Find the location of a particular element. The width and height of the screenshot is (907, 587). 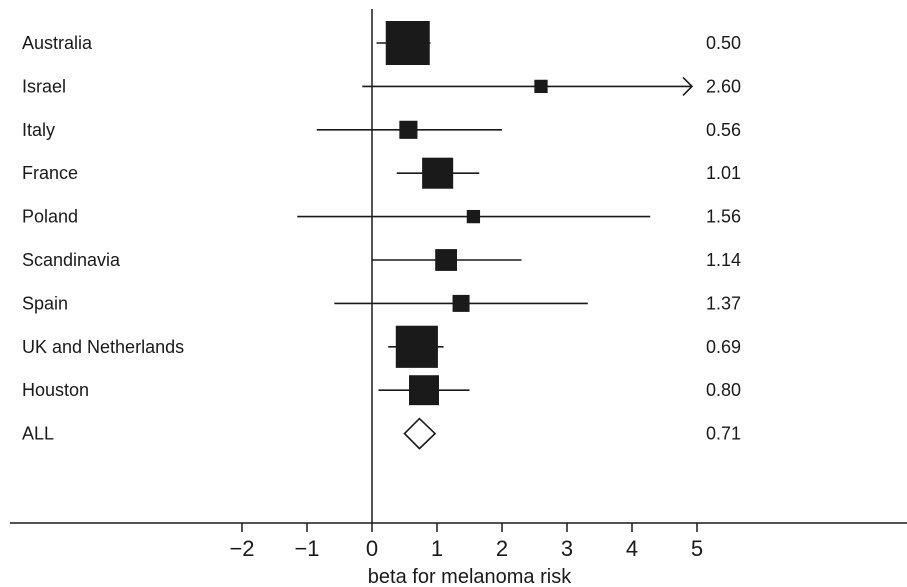

study-row: Israel 2.60 is located at coordinates (381, 86).